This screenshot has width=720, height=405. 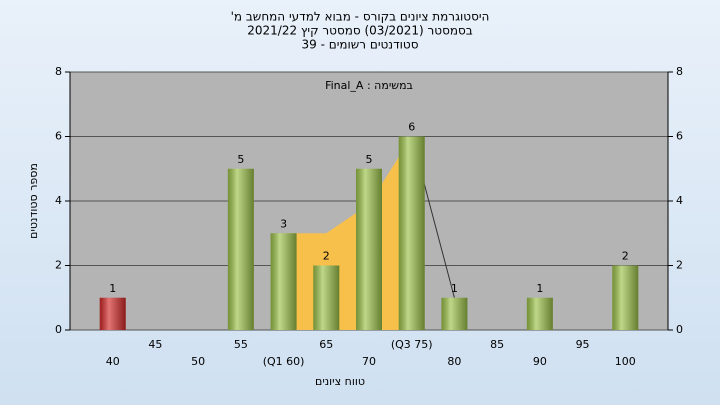 I want to click on y-tick-label: 8, so click(x=58, y=71).